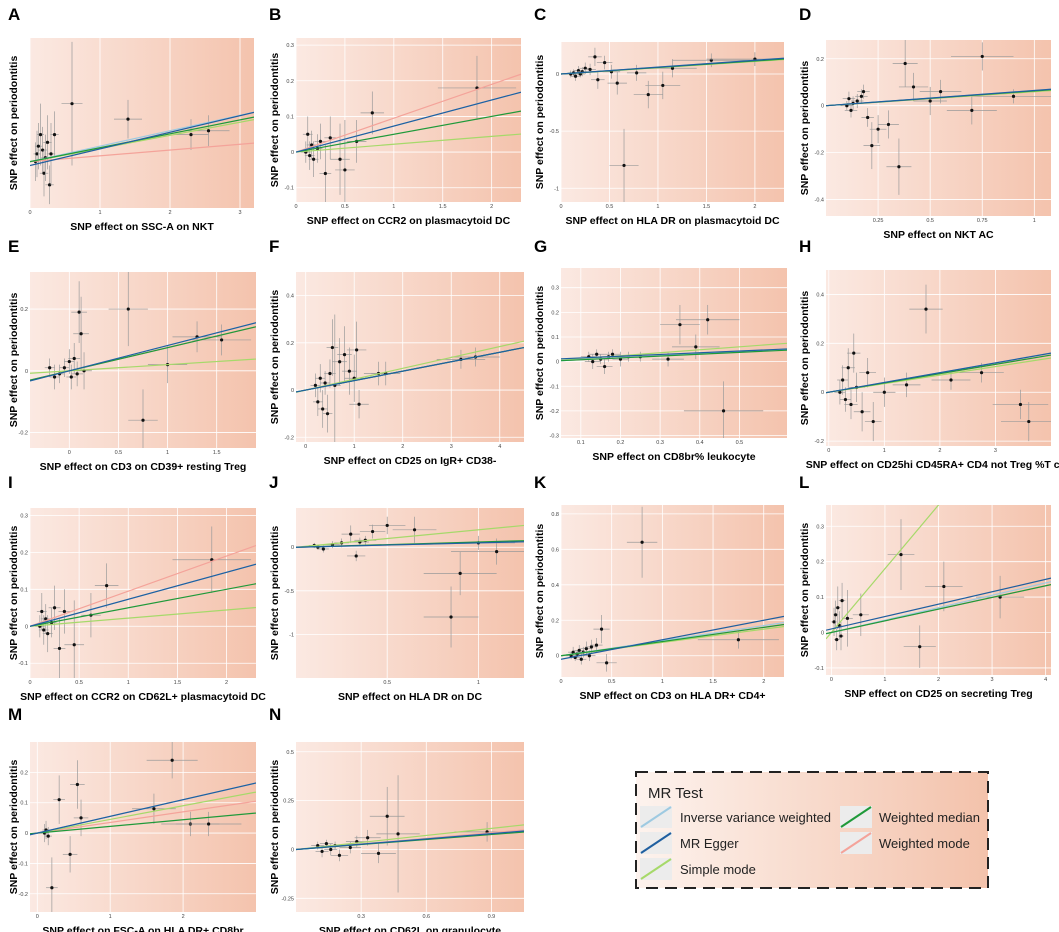 This screenshot has width=1059, height=932. Describe the element at coordinates (24, 516) in the screenshot. I see `y-tick-label: 0.3` at that location.